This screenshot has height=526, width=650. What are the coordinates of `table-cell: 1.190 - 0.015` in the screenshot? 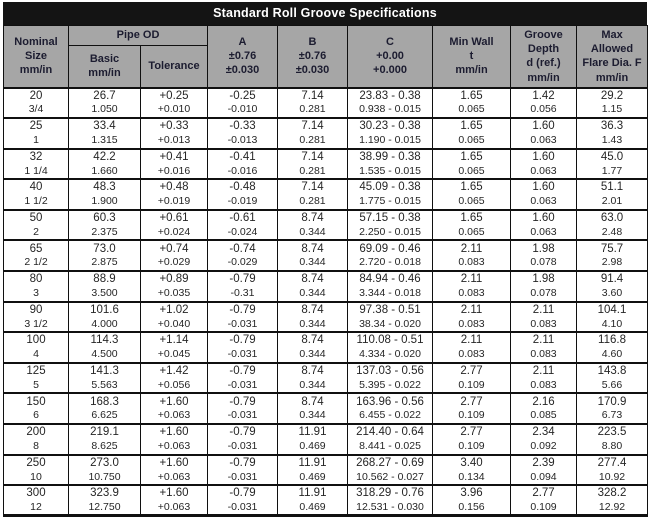 It's located at (390, 141).